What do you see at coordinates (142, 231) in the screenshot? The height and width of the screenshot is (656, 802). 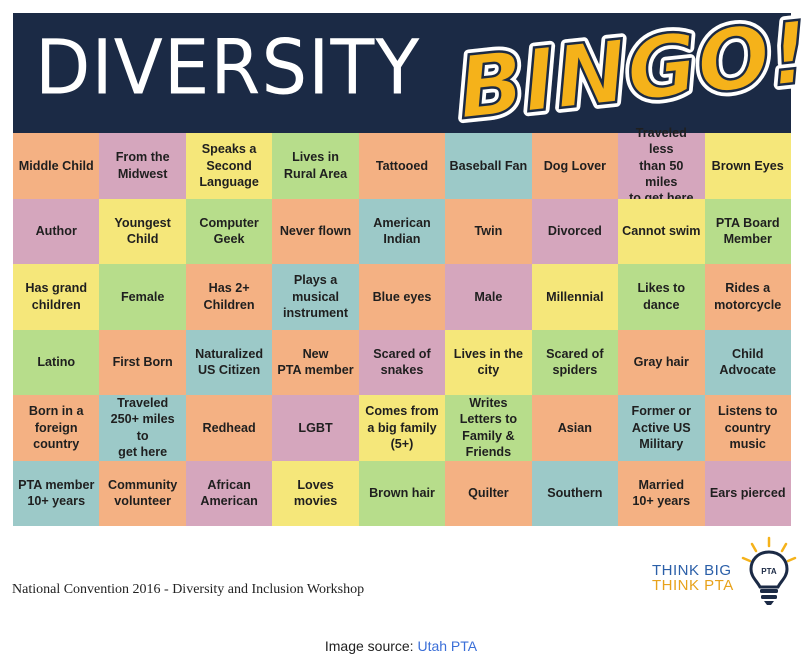 I see `bingo-cell: Youngest Child` at bounding box center [142, 231].